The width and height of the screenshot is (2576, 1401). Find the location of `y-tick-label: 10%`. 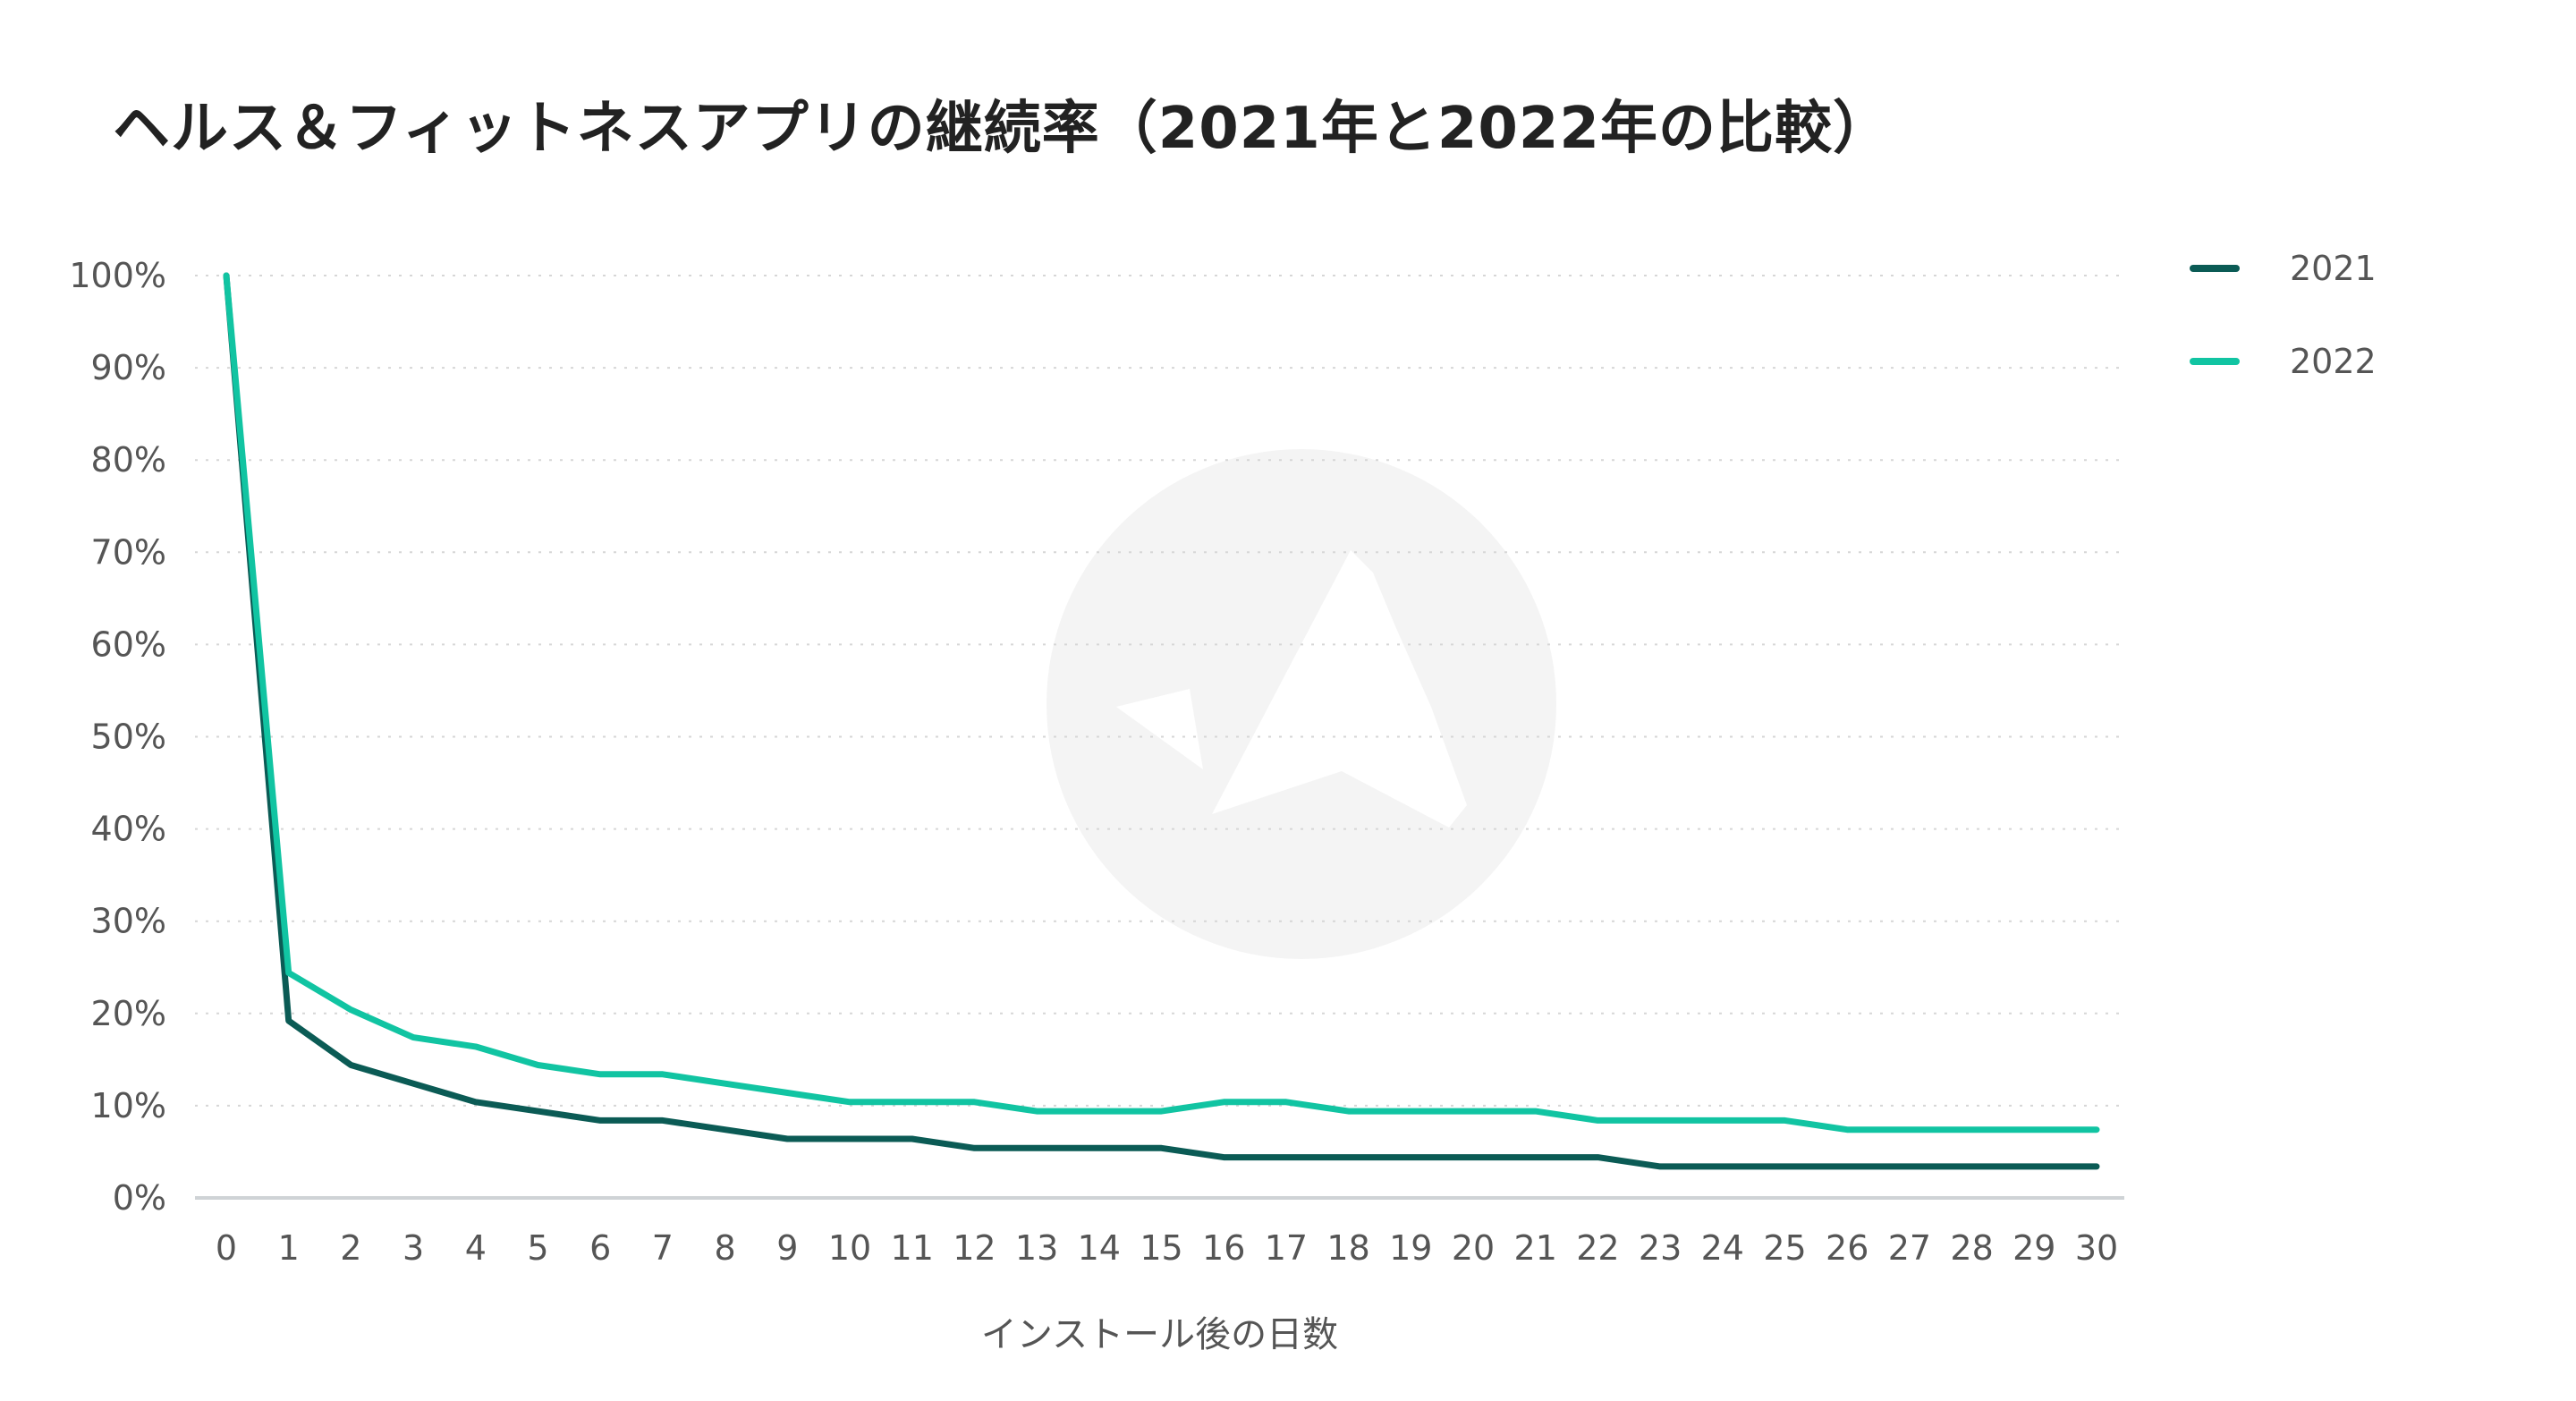

y-tick-label: 10% is located at coordinates (128, 1105).